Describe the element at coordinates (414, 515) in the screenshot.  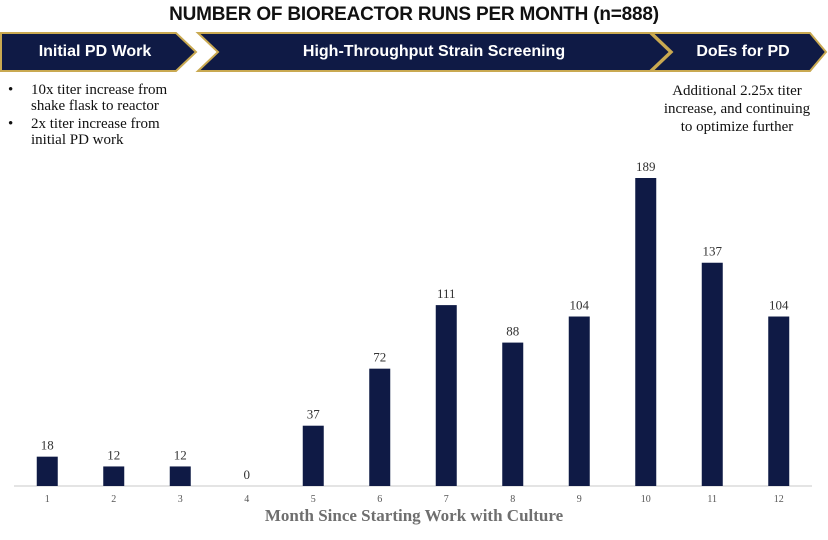
I see `x-axis-label: Month Since Starting Work with Culture` at that location.